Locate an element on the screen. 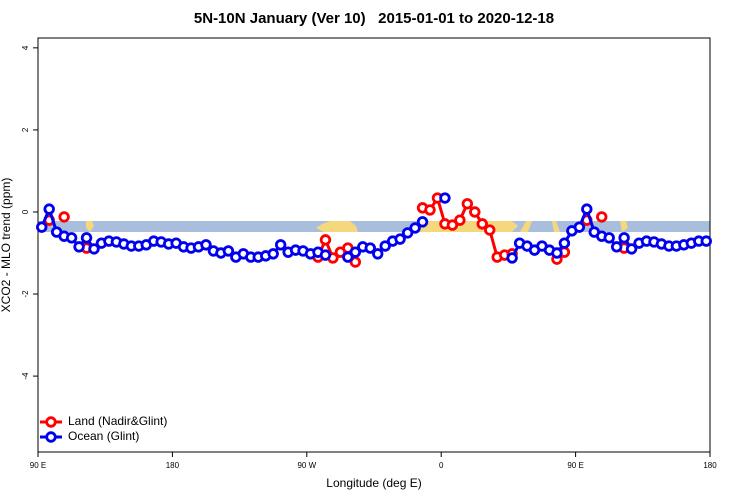 The width and height of the screenshot is (750, 500). y-tick-label: 0 is located at coordinates (25, 211).